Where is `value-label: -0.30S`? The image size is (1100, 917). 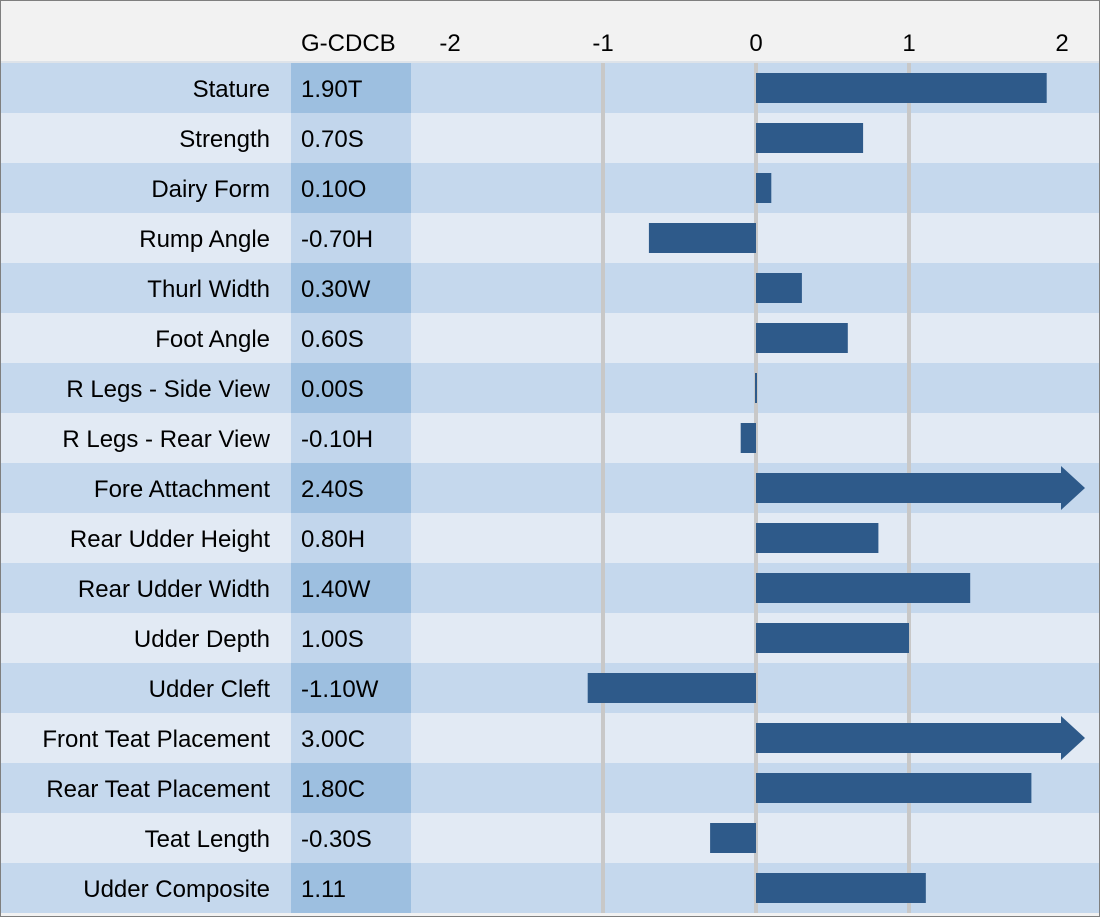
value-label: -0.30S is located at coordinates (336, 839).